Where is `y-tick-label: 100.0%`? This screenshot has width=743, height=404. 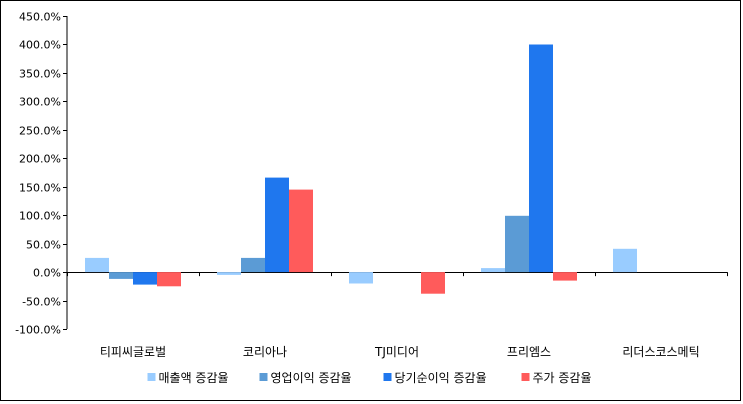 y-tick-label: 100.0% is located at coordinates (40, 216).